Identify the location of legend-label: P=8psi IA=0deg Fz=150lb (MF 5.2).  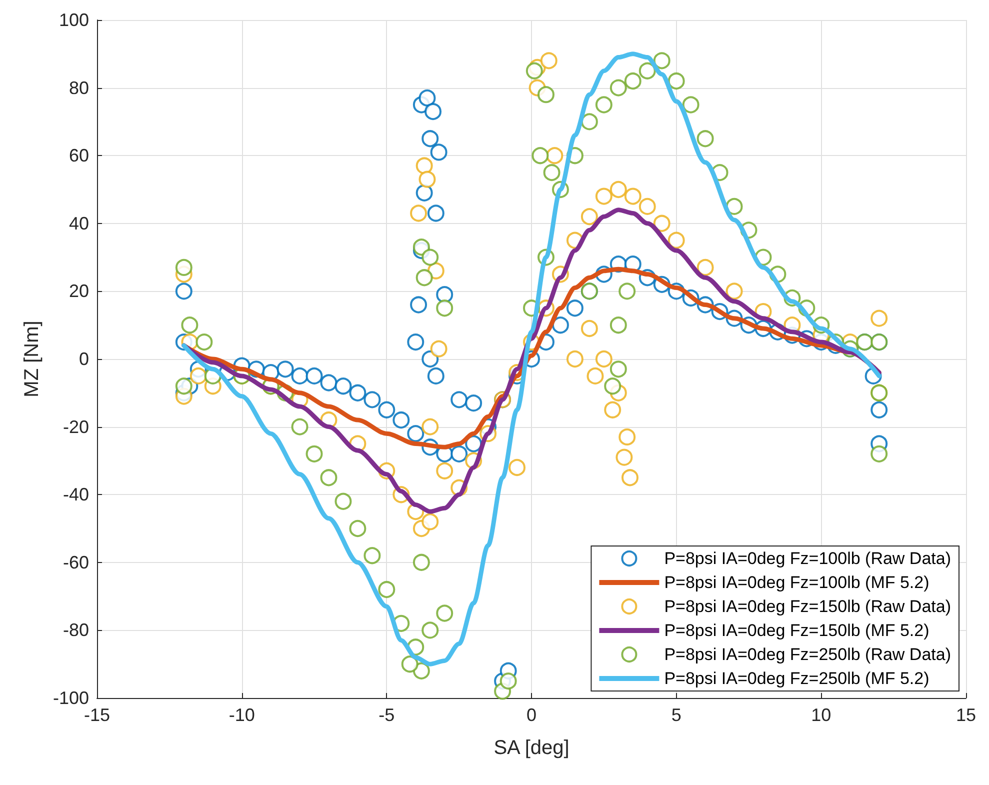
(797, 630).